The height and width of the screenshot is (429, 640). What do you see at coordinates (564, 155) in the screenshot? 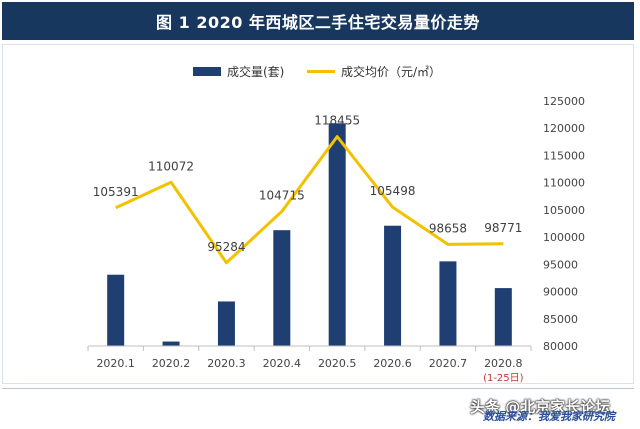
I see `y-tick-label: 115000` at bounding box center [564, 155].